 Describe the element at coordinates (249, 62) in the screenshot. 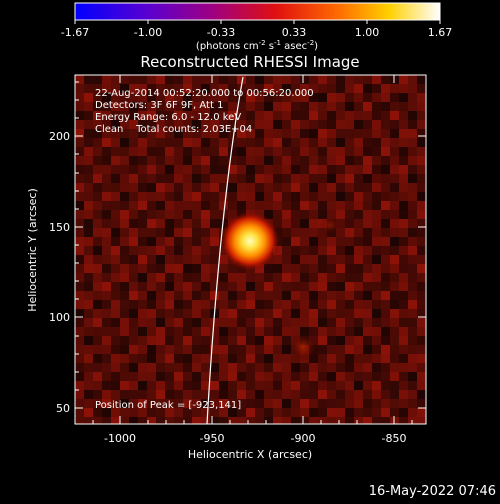

I see `plot-title: Reconstructed RHESSI Image` at that location.